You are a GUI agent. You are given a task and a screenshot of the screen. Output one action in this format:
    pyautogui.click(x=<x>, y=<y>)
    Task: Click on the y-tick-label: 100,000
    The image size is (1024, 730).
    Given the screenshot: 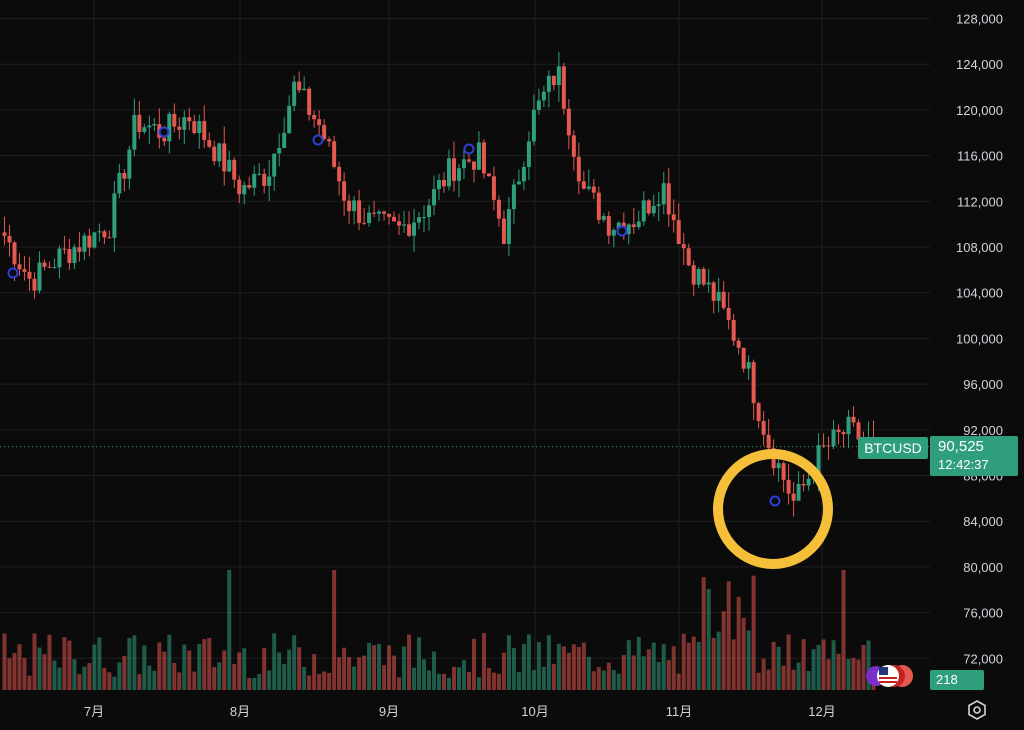 What is the action you would take?
    pyautogui.click(x=979, y=338)
    